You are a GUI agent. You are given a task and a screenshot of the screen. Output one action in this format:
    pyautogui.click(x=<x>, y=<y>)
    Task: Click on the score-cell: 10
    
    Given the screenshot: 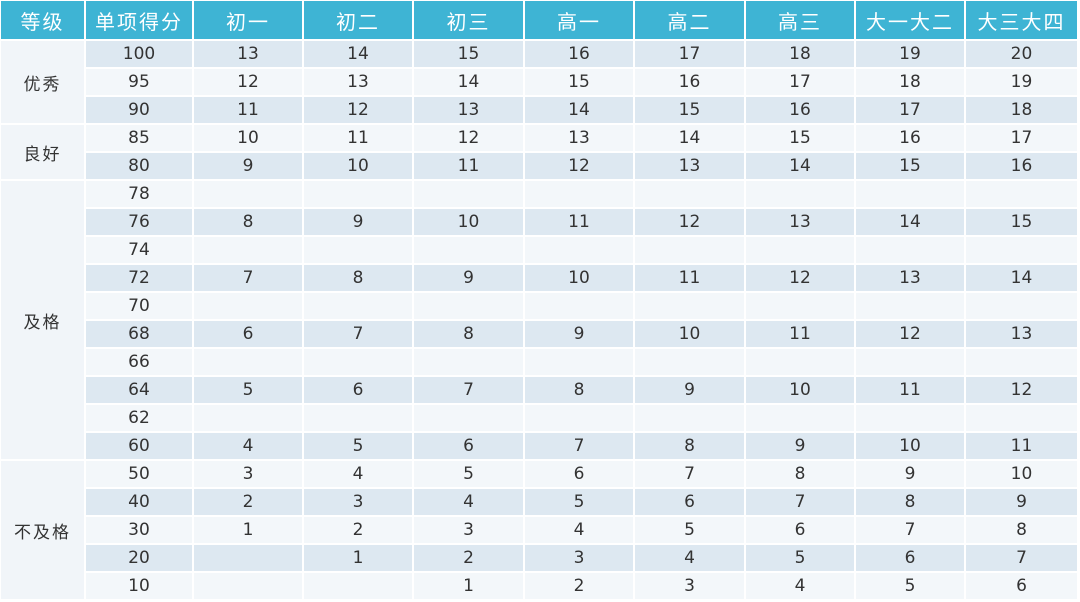 What is the action you would take?
    pyautogui.click(x=139, y=586)
    